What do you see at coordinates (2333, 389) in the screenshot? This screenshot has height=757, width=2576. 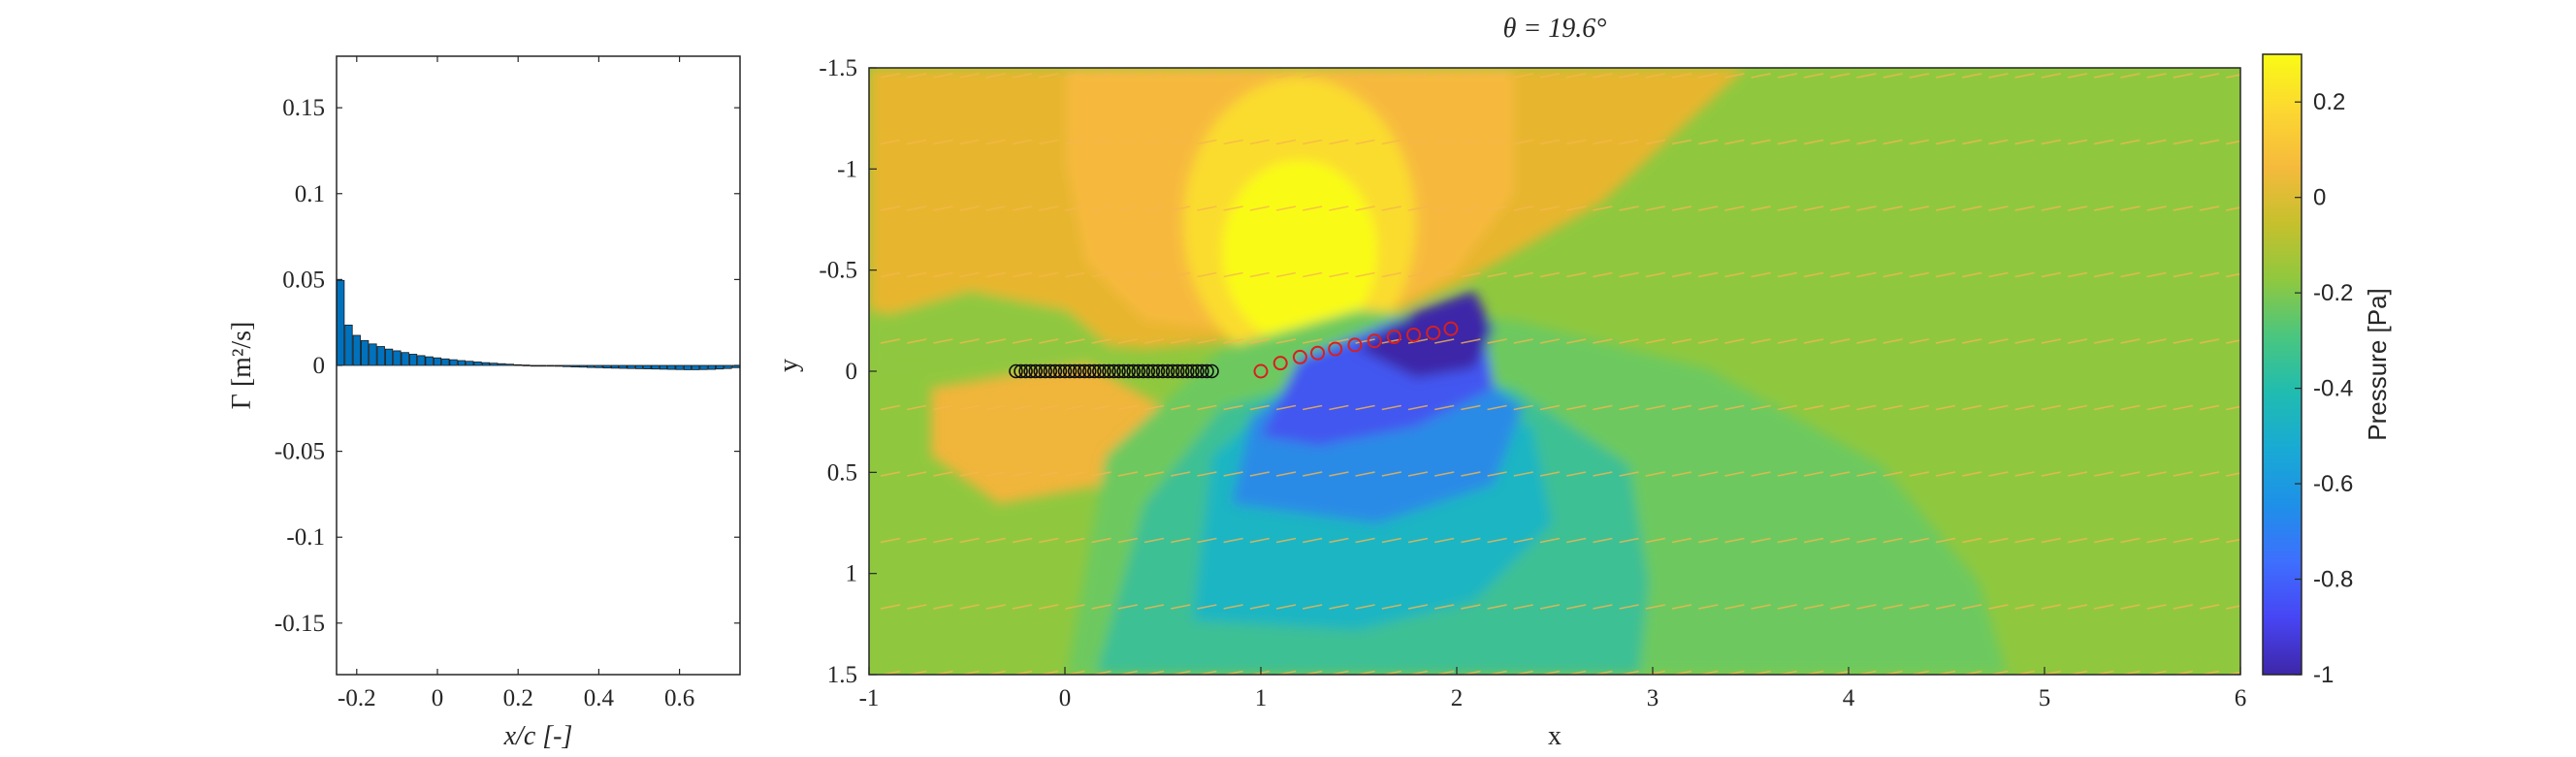 I see `colorbar-tick-label: -0.4` at bounding box center [2333, 389].